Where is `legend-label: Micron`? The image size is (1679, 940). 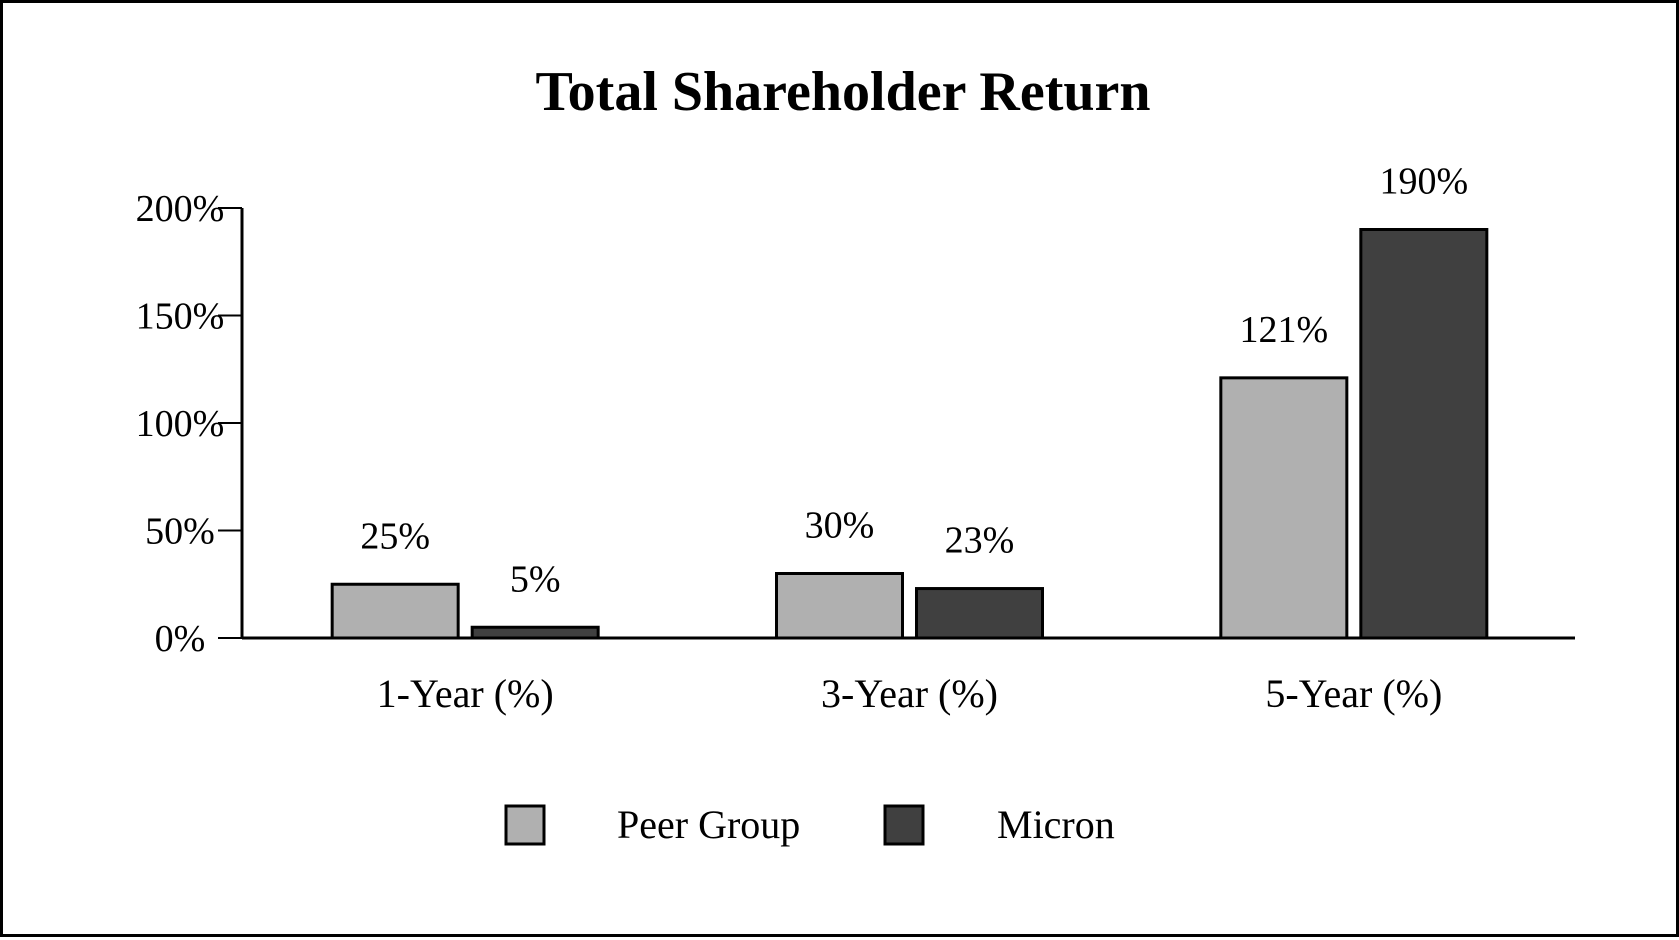 legend-label: Micron is located at coordinates (1056, 824).